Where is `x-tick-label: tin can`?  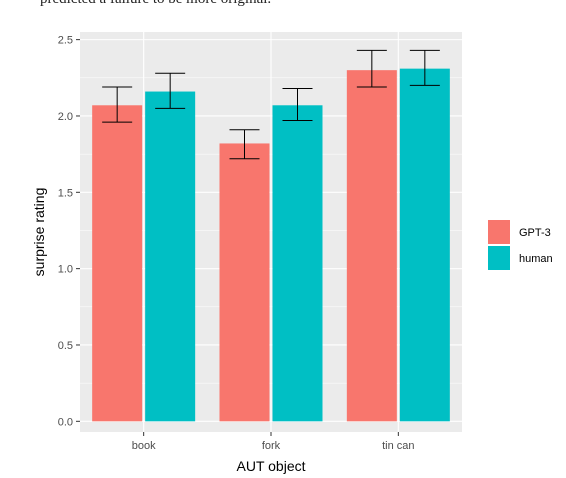 x-tick-label: tin can is located at coordinates (398, 446).